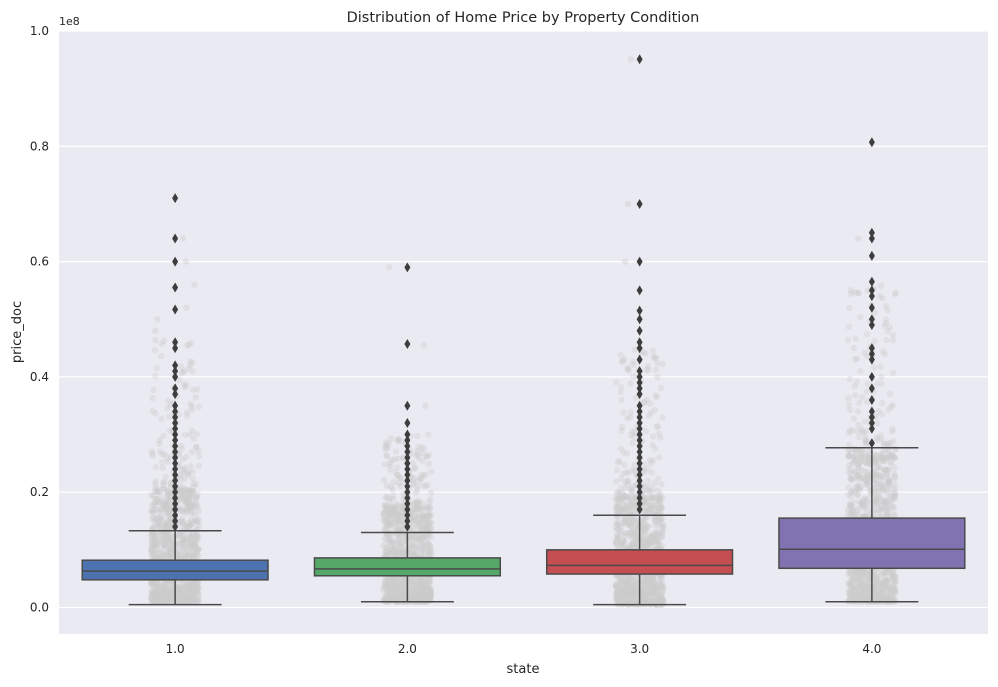  What do you see at coordinates (39, 377) in the screenshot?
I see `y-tick-label: 0.4` at bounding box center [39, 377].